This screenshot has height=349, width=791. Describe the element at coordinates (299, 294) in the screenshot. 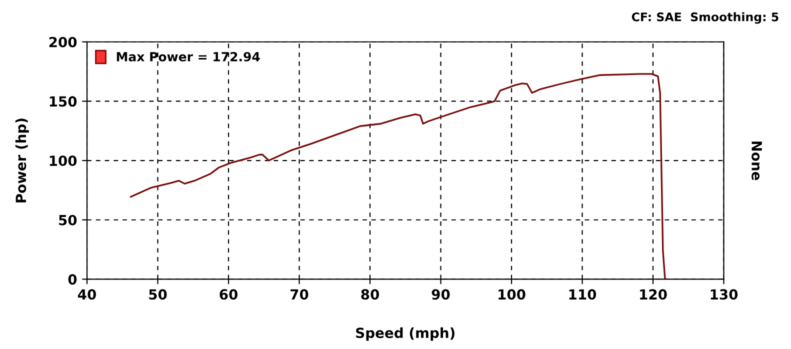

I see `x-tick-label: 70` at that location.